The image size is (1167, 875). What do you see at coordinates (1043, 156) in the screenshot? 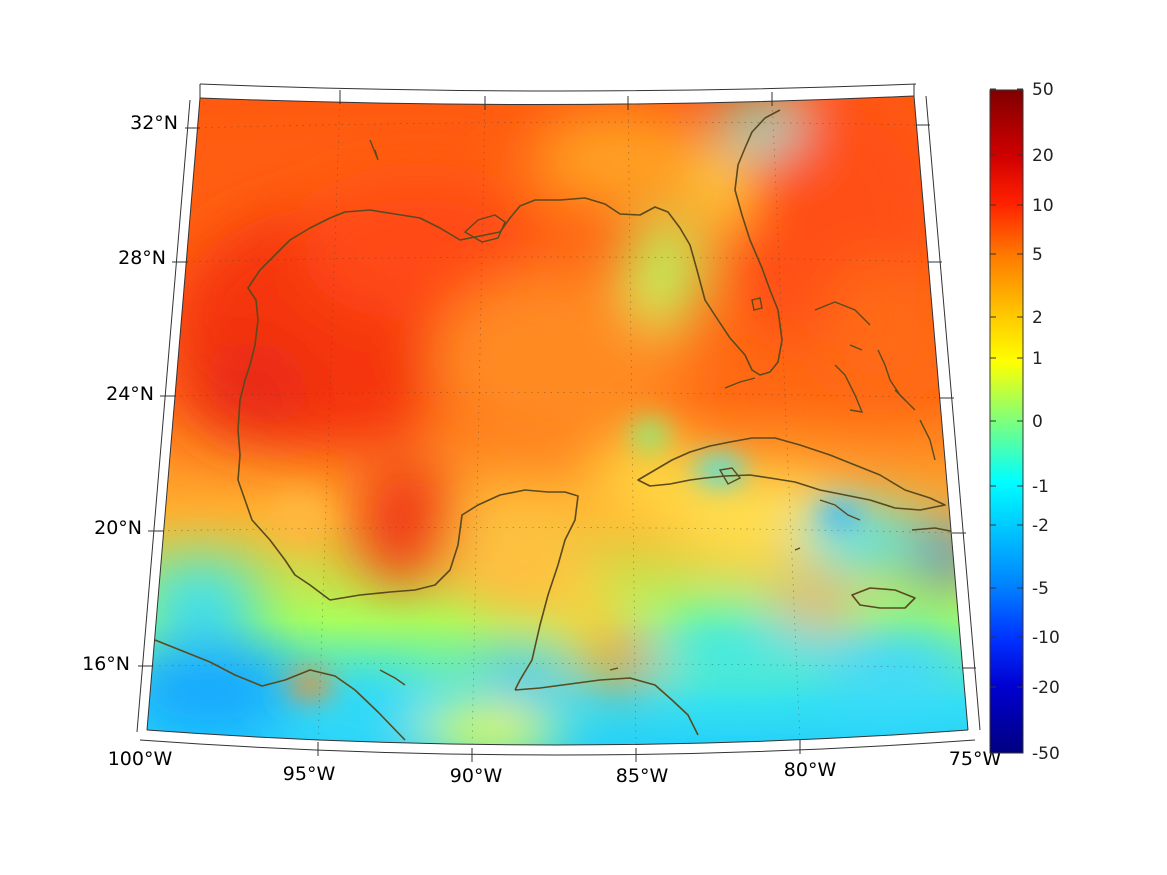
I see `colorbar-tick-label: 20` at bounding box center [1043, 156].